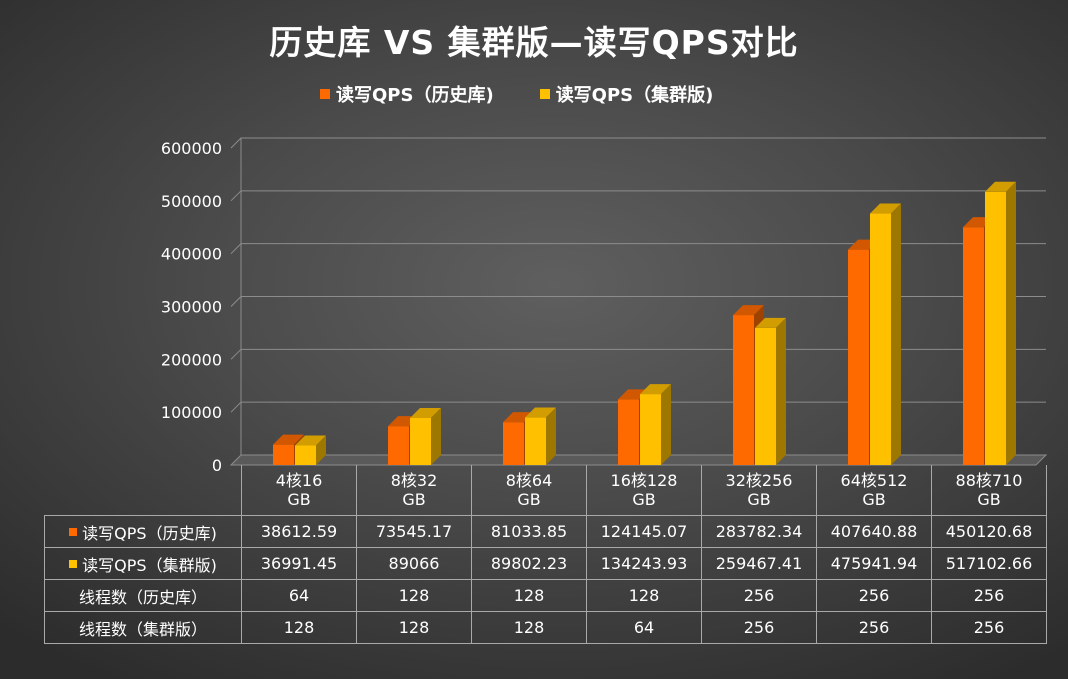 Image resolution: width=1068 pixels, height=679 pixels. I want to click on table-cell: 73545.17, so click(414, 531).